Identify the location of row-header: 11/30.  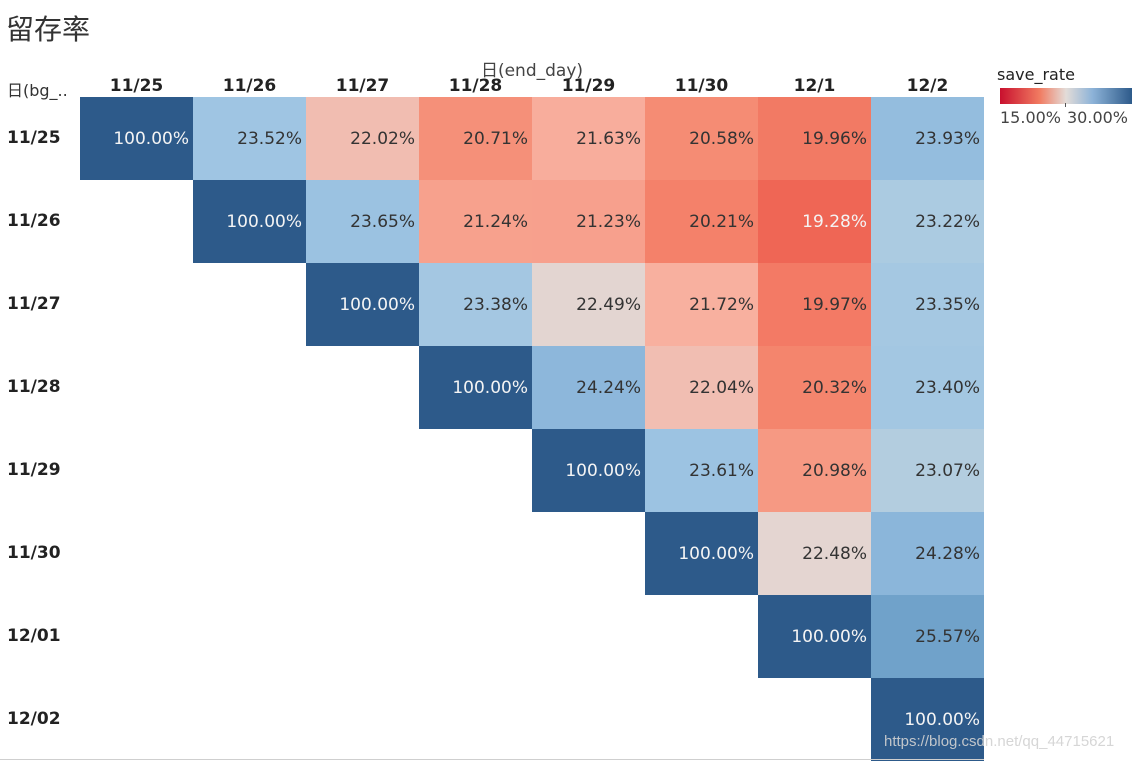
(34, 553).